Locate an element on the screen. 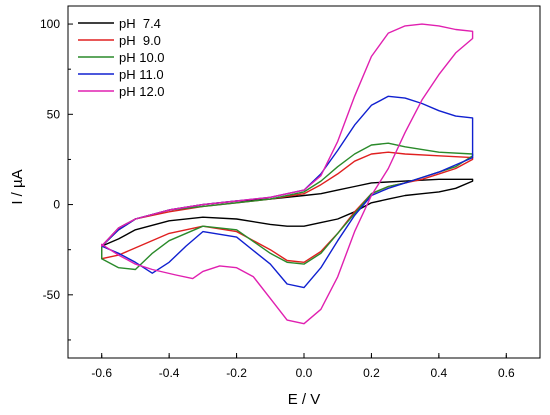  x-tick-label: 0.6 is located at coordinates (506, 373).